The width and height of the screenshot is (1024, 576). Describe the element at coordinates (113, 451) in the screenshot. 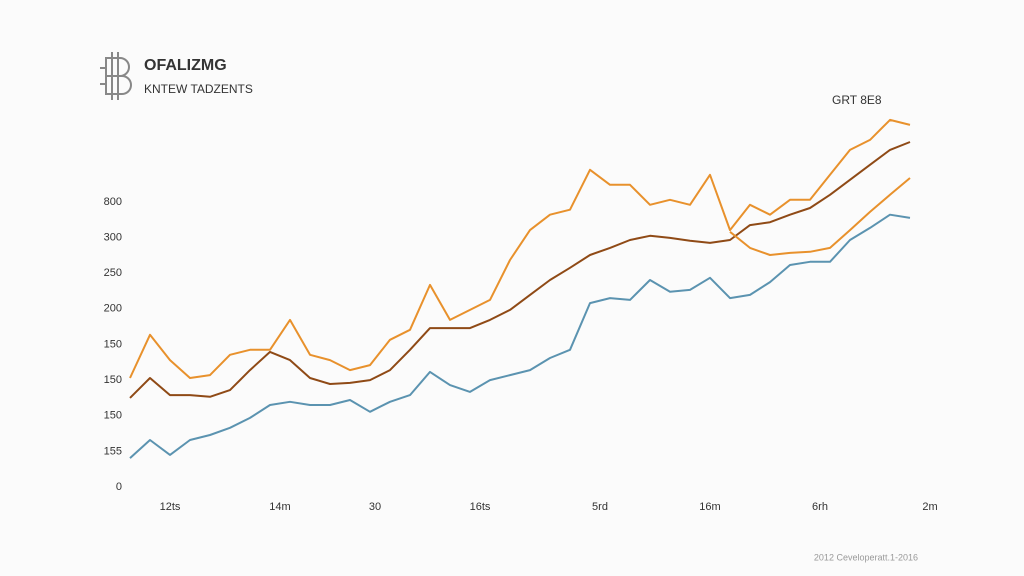

I see `y-tick-label: 155` at that location.